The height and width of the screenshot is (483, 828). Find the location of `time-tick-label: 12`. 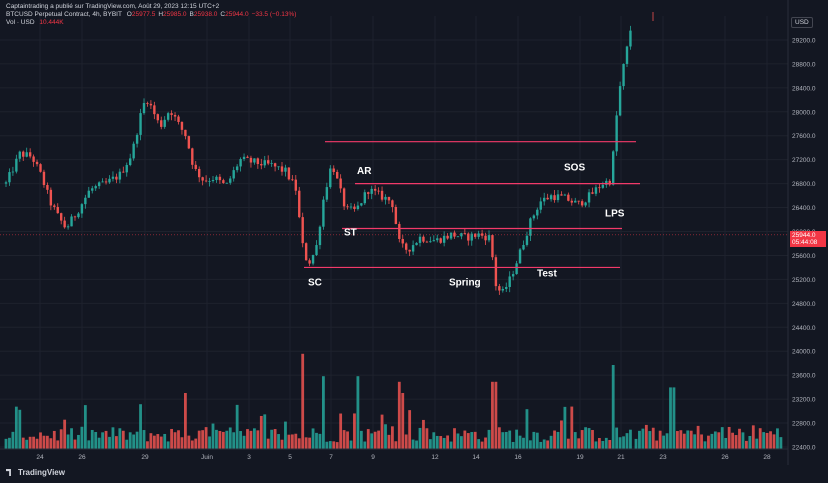

time-tick-label: 12 is located at coordinates (435, 457).